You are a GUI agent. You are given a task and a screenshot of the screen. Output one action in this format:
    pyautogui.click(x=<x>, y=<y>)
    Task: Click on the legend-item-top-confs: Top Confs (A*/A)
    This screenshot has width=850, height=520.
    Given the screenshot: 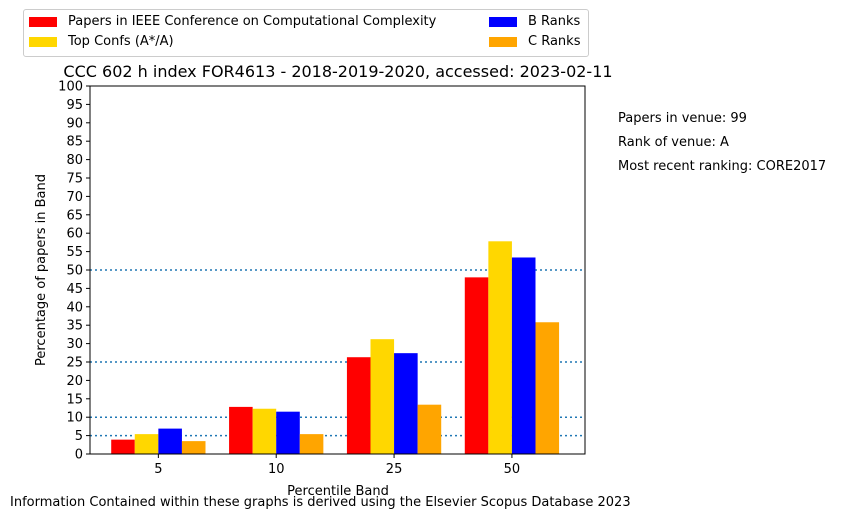 What is the action you would take?
    pyautogui.click(x=101, y=41)
    